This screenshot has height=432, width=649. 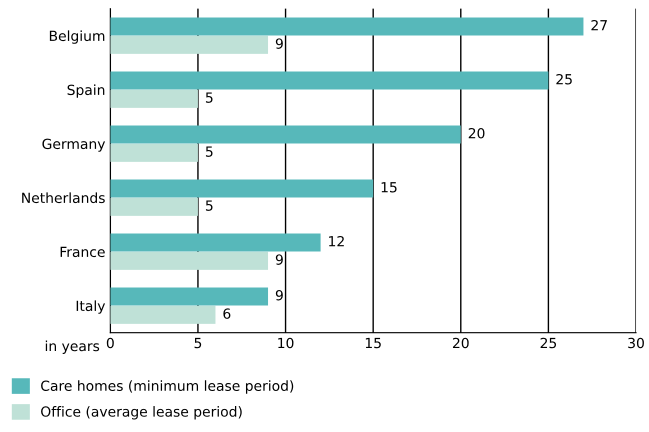 What do you see at coordinates (636, 343) in the screenshot?
I see `x-tick-label: 30` at bounding box center [636, 343].